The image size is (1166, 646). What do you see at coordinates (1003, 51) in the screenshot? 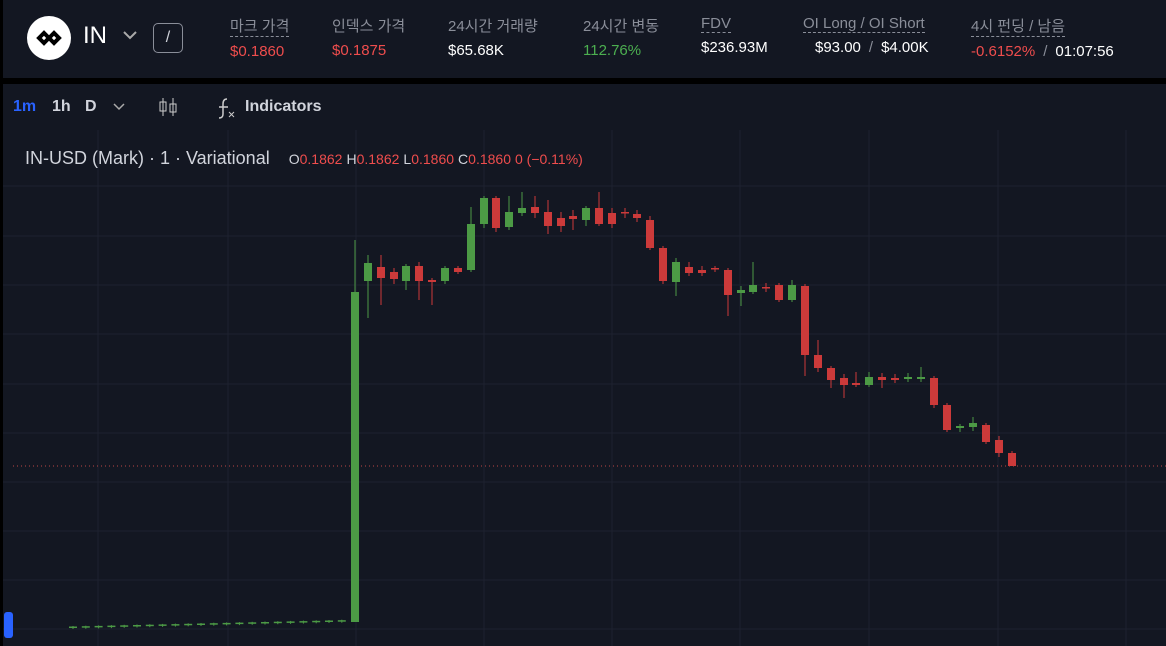
I see `stat-value: -0.6152%` at bounding box center [1003, 51].